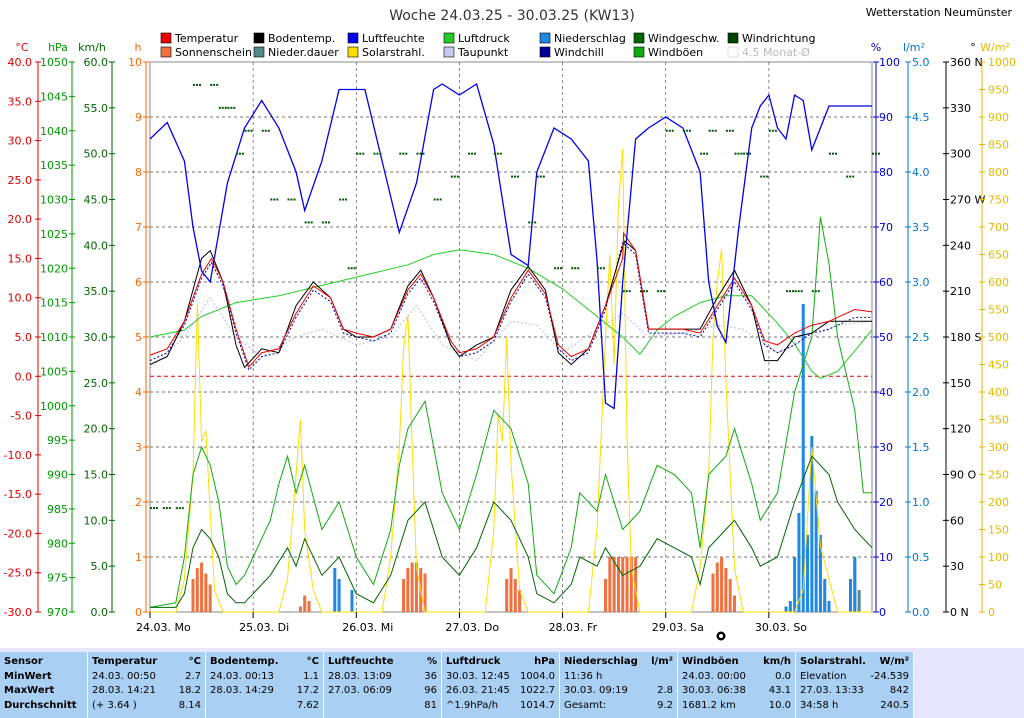 The height and width of the screenshot is (718, 1024). Describe the element at coordinates (138, 502) in the screenshot. I see `tick-label-sunshine: 2` at that location.